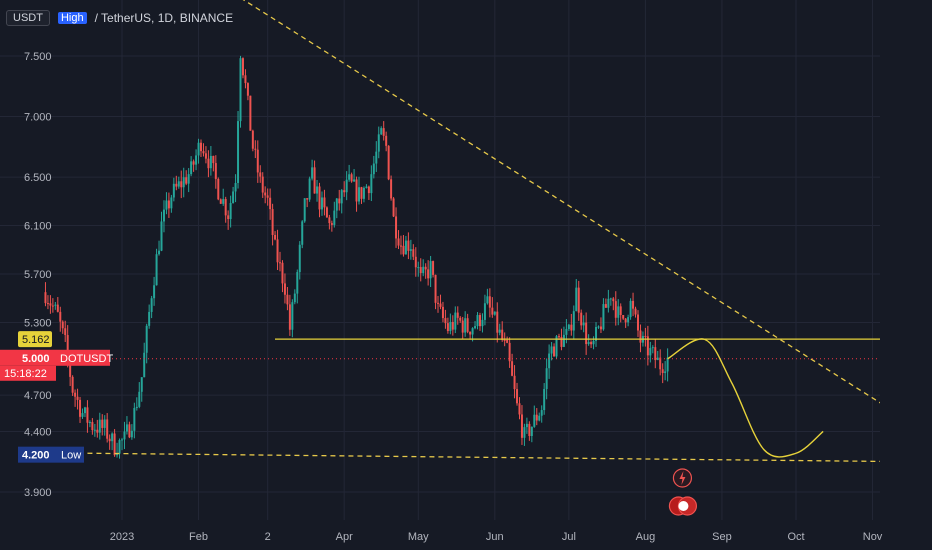  I want to click on time-axis-panel, so click(466, 535).